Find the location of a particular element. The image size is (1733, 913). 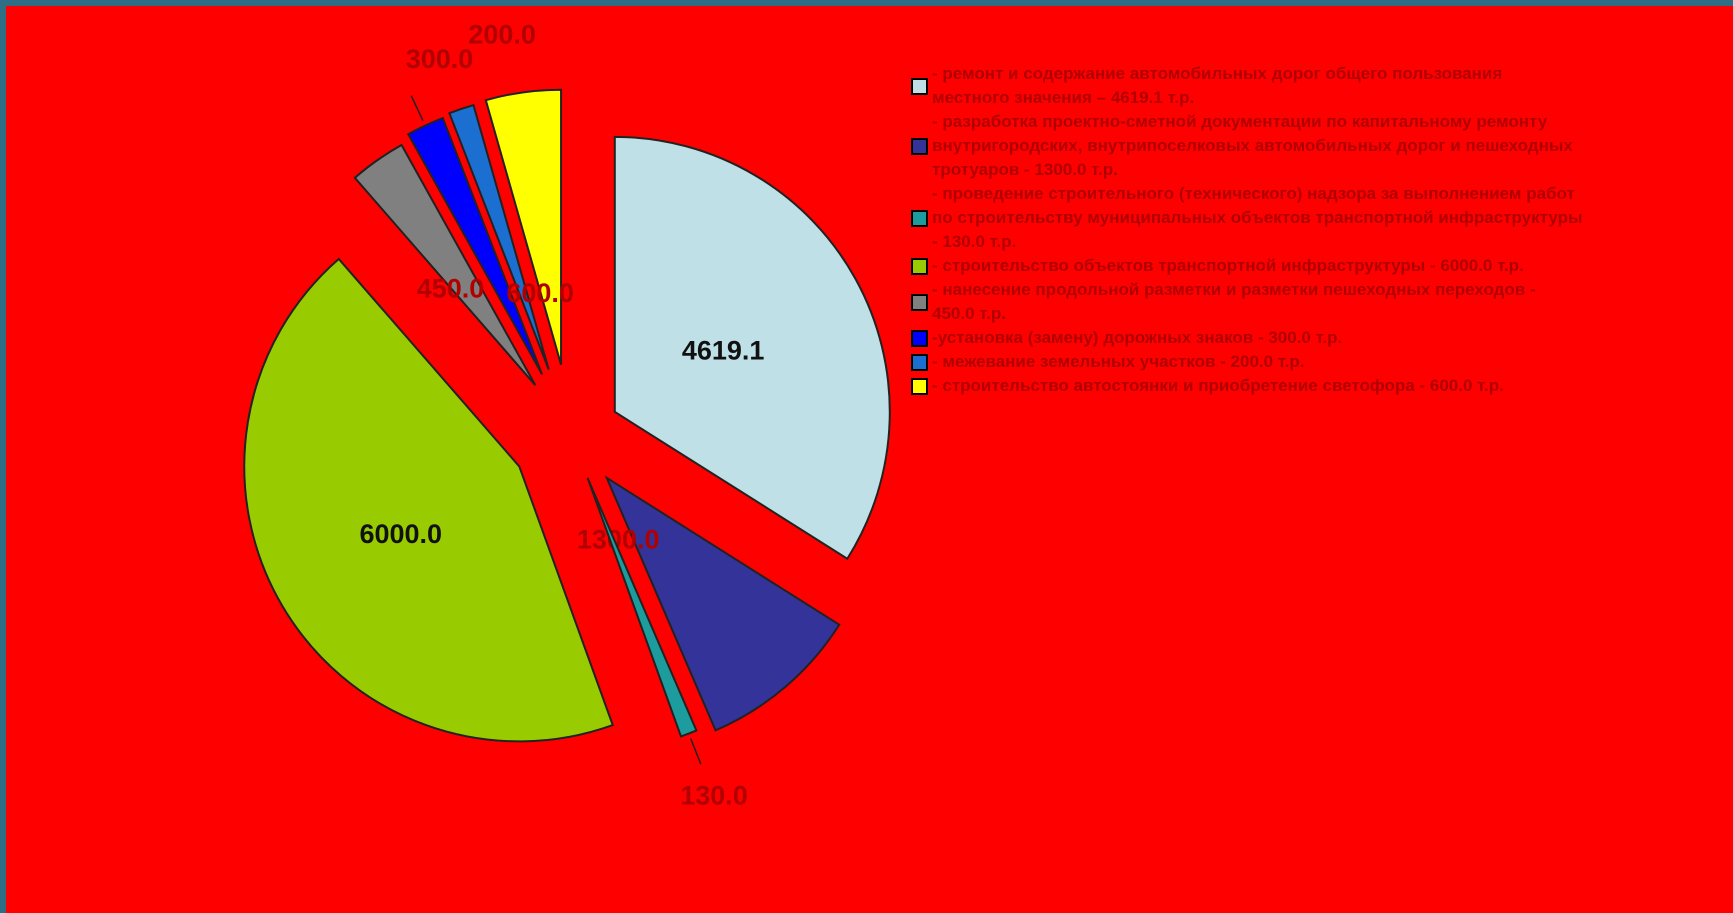

data-label-7: 200.0 is located at coordinates (502, 35).